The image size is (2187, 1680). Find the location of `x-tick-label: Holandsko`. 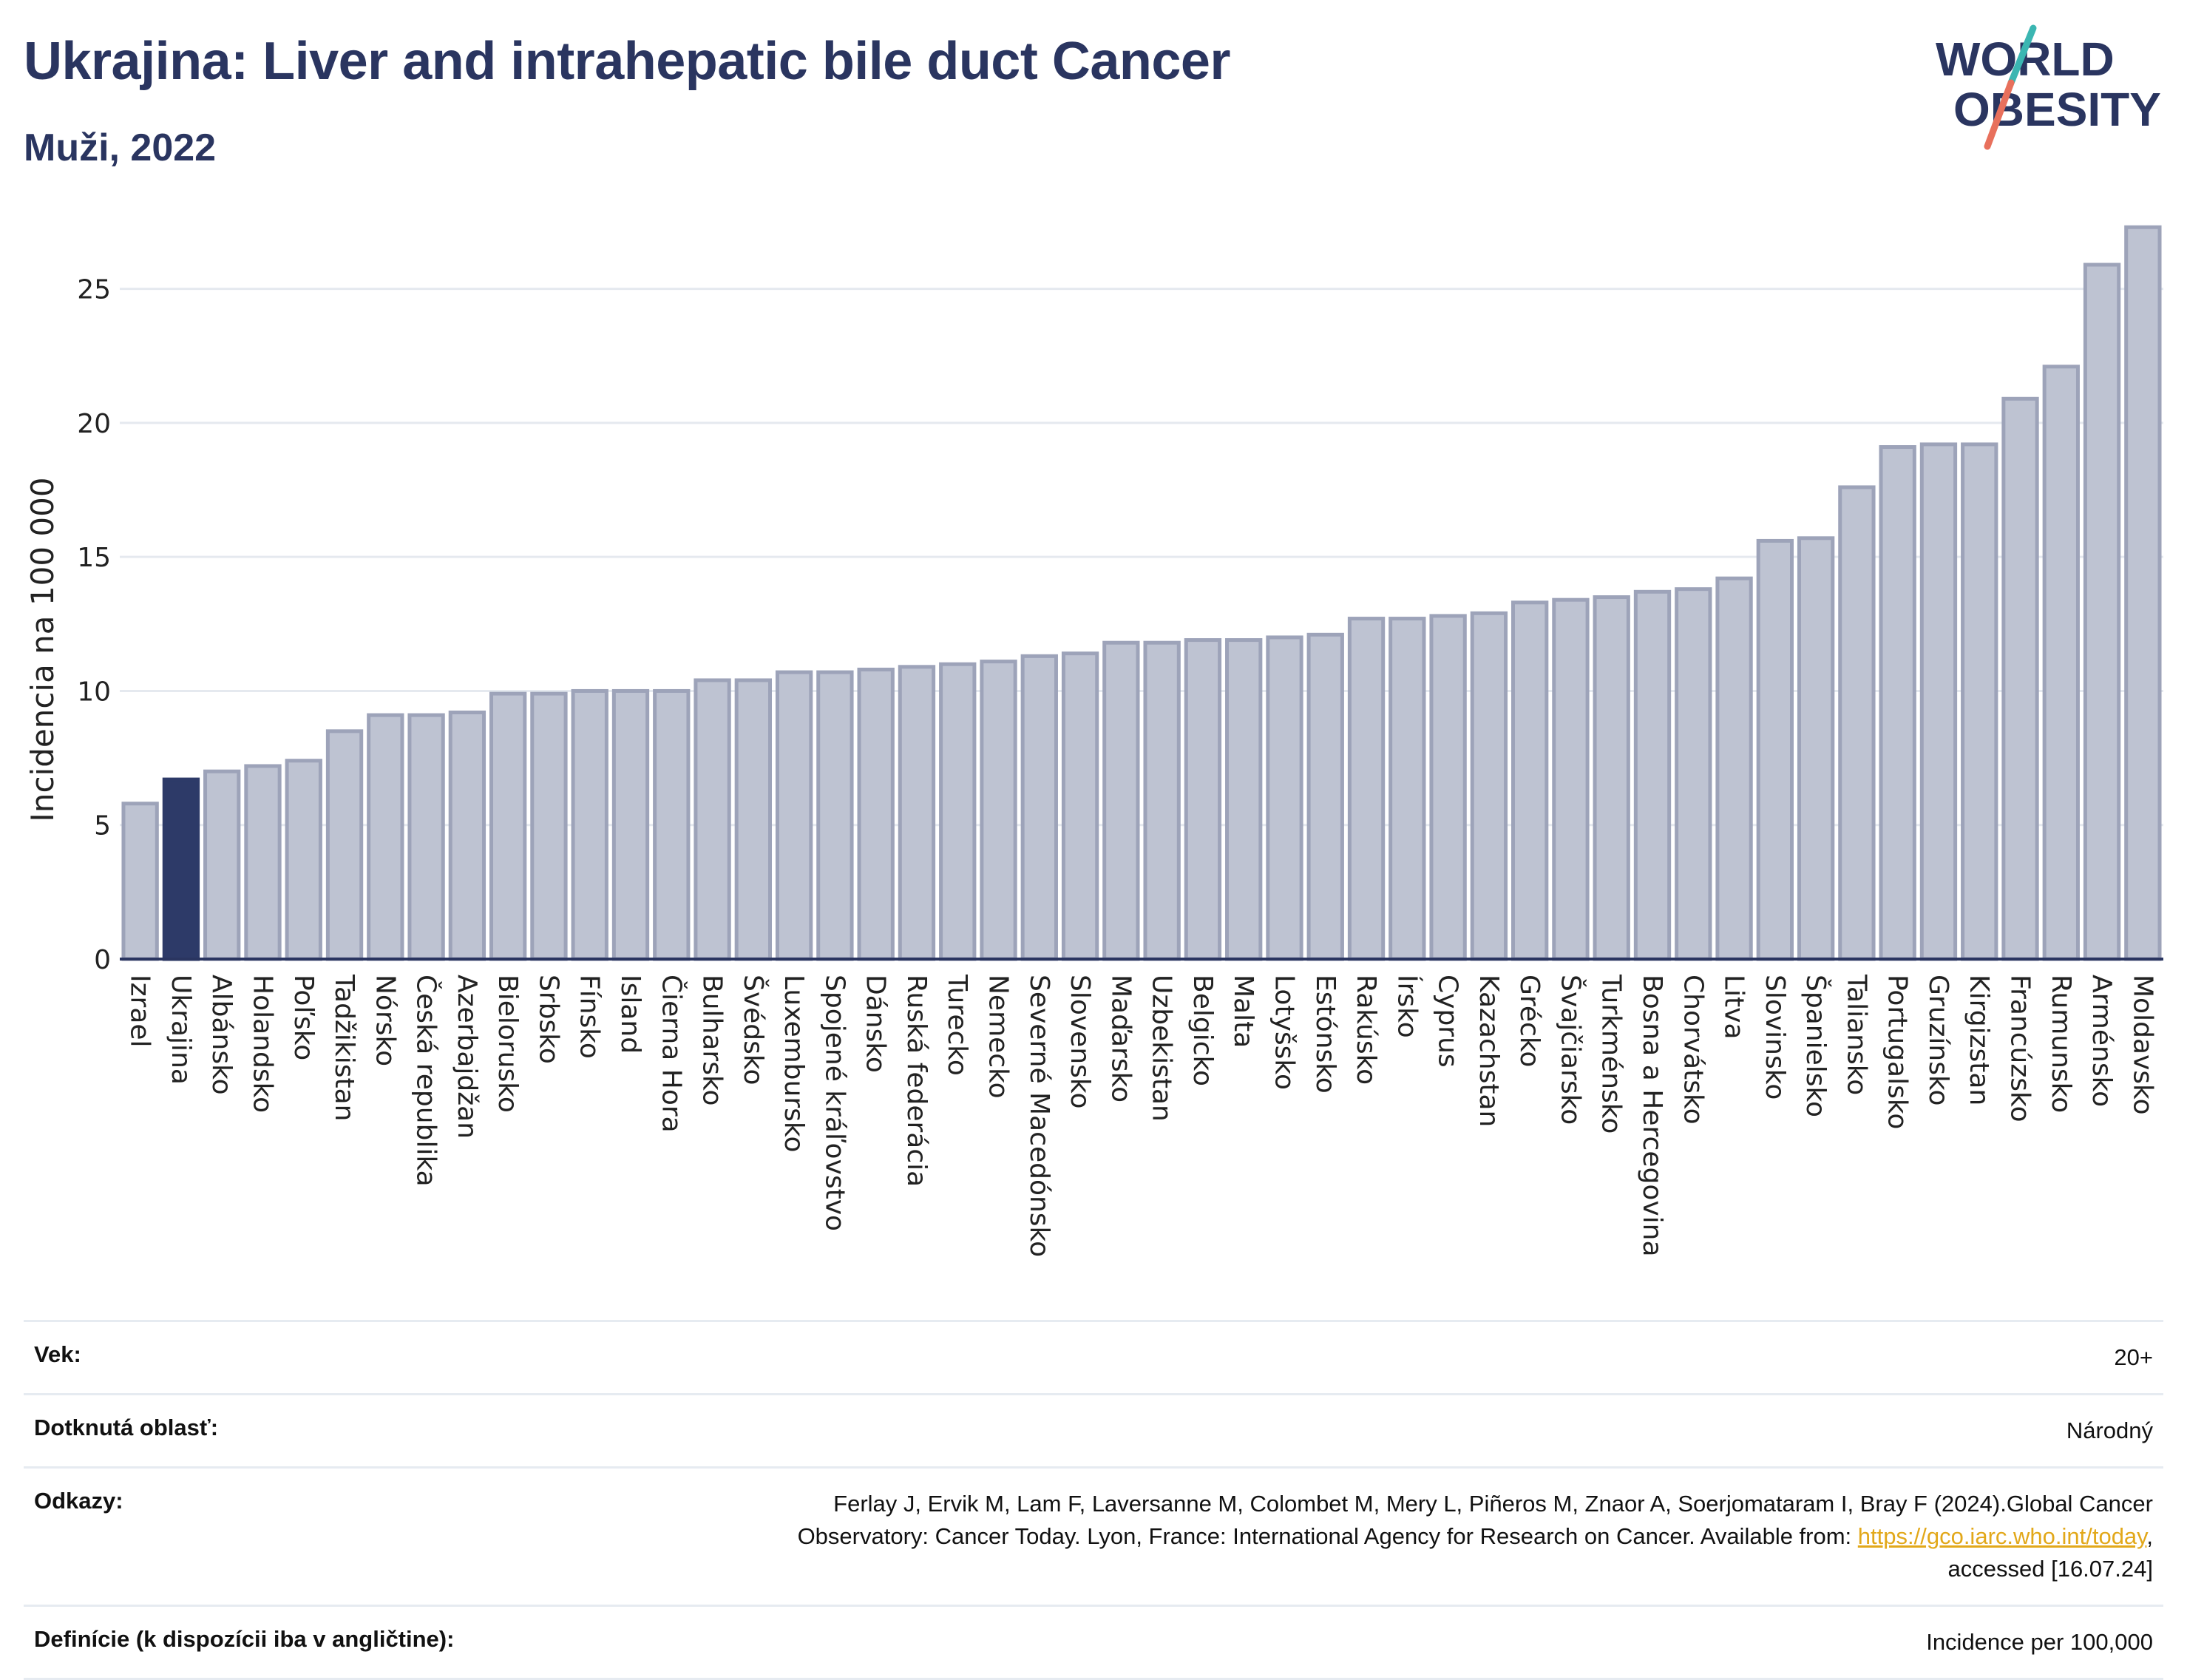

x-tick-label: Holandsko is located at coordinates (262, 1044).